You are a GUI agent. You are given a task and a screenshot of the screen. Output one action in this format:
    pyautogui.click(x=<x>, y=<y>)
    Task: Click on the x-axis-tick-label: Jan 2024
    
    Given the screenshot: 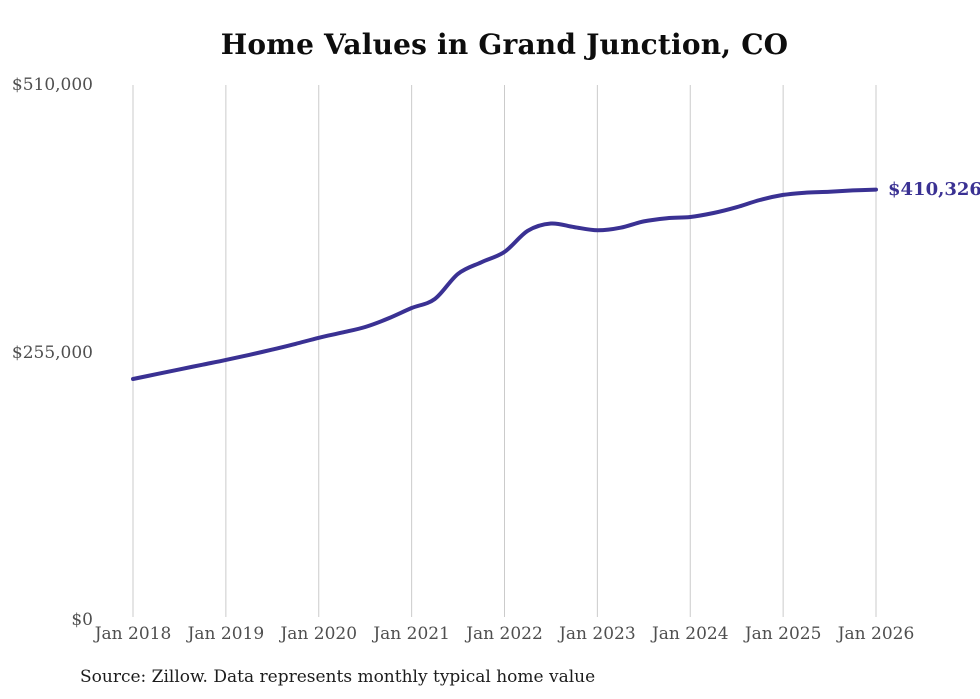 What is the action you would take?
    pyautogui.click(x=690, y=634)
    